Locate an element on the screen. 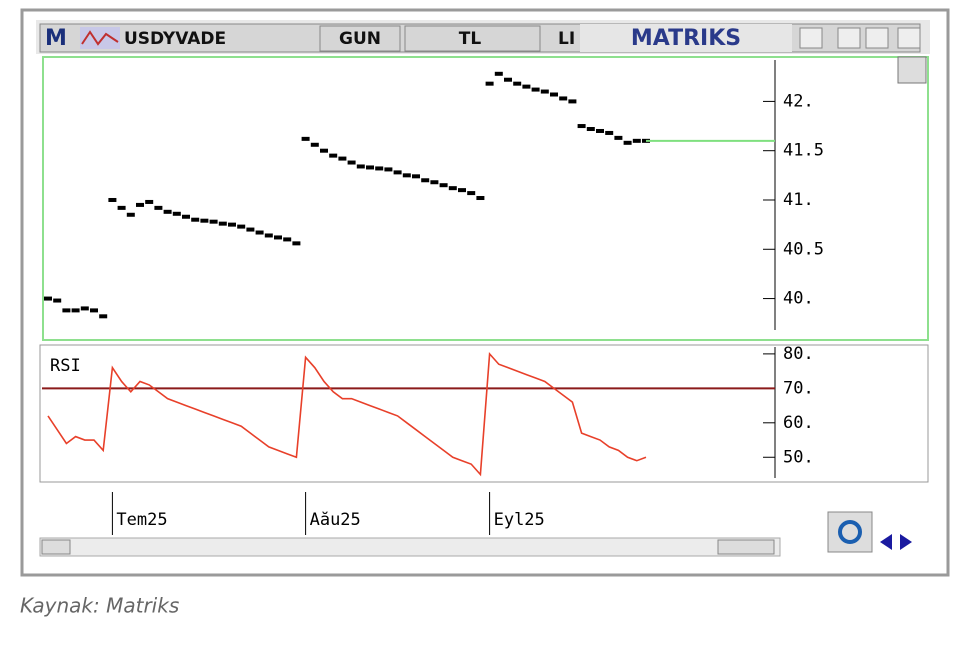 Image resolution: width=960 pixels, height=648 pixels. nav-right is located at coordinates (906, 542).